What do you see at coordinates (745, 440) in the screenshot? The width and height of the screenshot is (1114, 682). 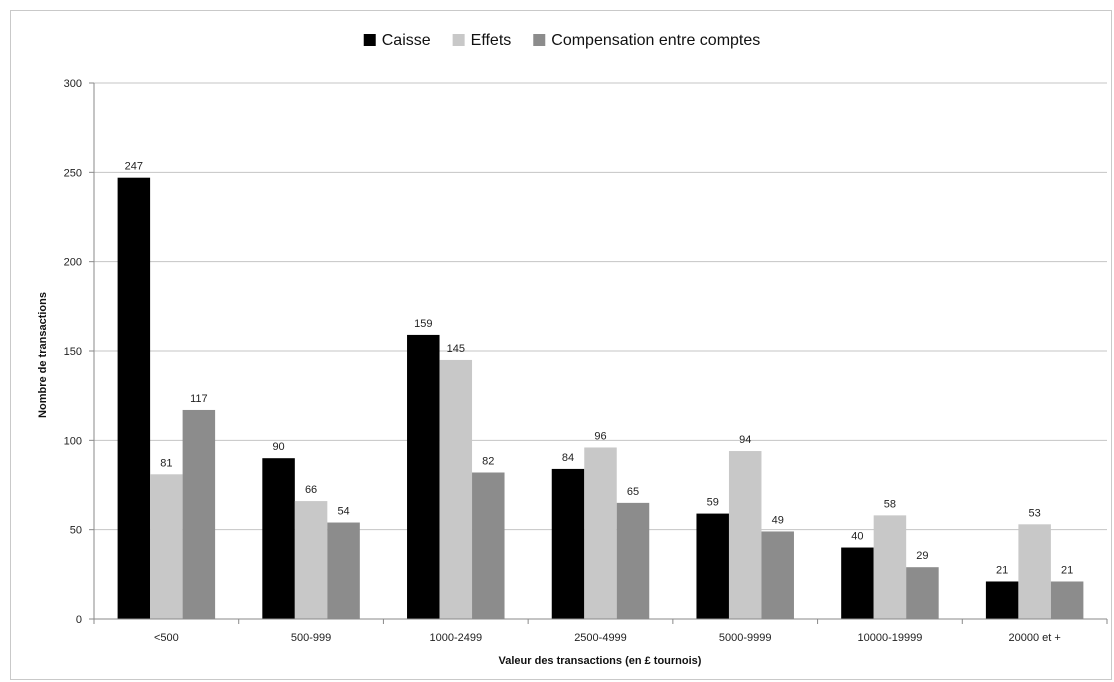 I see `data-label: 94` at bounding box center [745, 440].